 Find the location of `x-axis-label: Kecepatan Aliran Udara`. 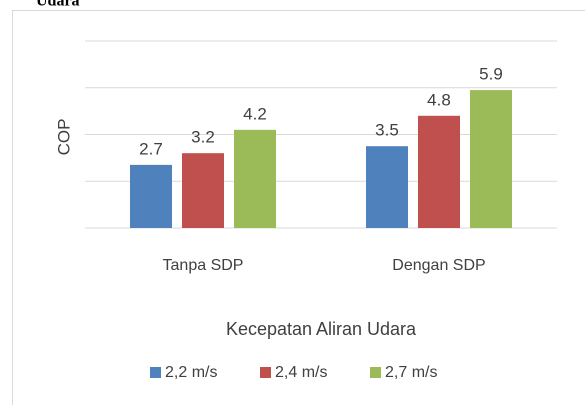

x-axis-label: Kecepatan Aliran Udara is located at coordinates (321, 329).